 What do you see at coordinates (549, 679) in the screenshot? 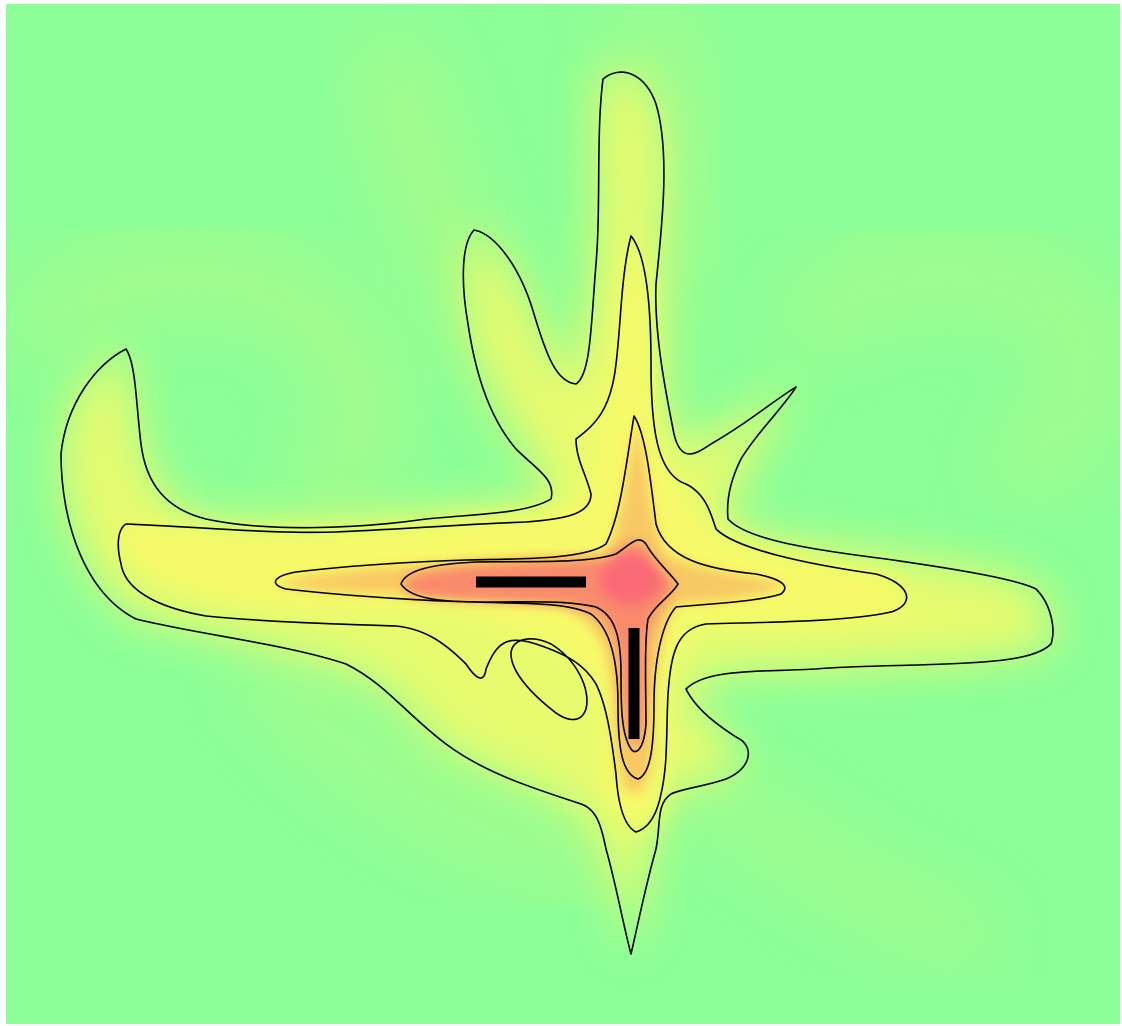
I see `contour-hole` at bounding box center [549, 679].